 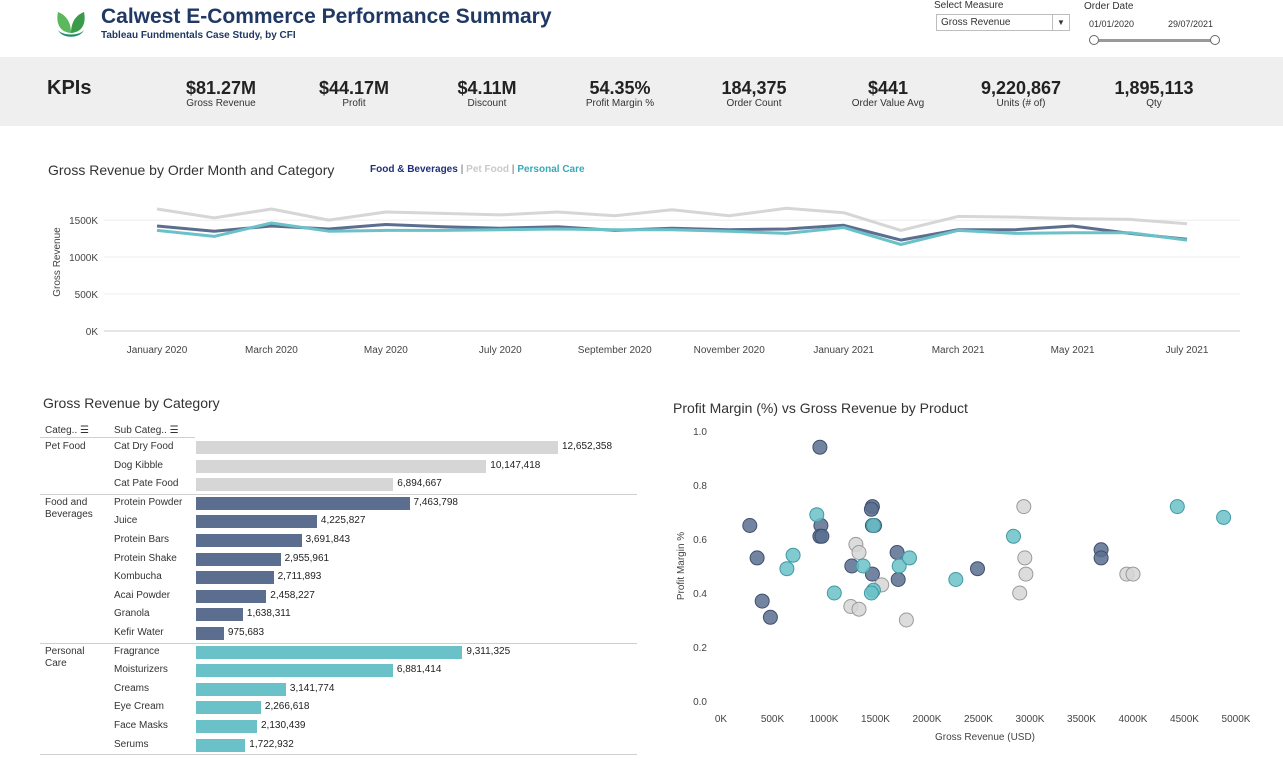 I want to click on x-tick-label: September 2020, so click(x=615, y=350).